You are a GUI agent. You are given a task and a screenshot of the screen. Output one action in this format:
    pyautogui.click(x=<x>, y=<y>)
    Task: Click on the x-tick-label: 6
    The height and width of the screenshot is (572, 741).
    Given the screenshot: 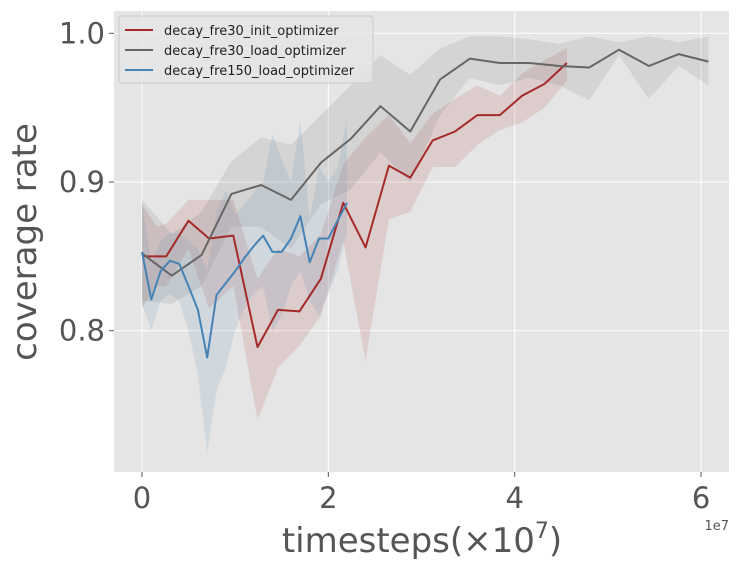 What is the action you would take?
    pyautogui.click(x=701, y=498)
    